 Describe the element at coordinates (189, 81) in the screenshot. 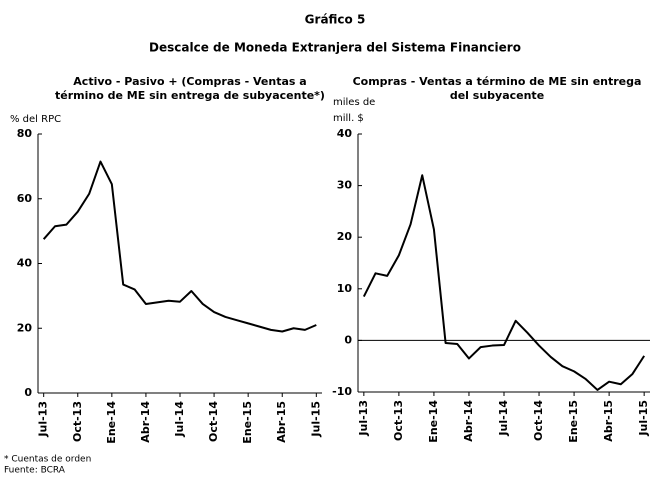

I see `chart-title: Activo - Pasivo + (Compras - Ventas a` at that location.